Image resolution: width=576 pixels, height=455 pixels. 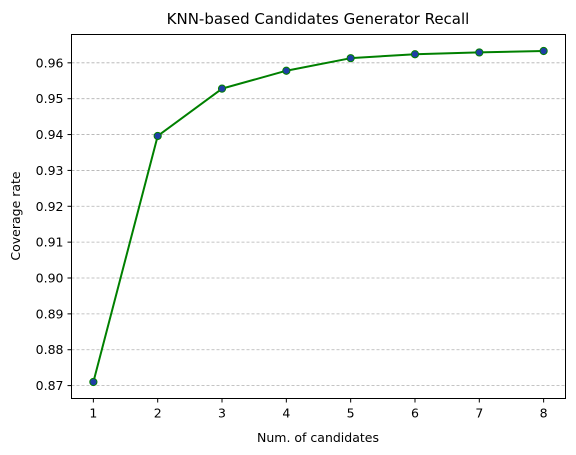 What do you see at coordinates (479, 413) in the screenshot?
I see `x-tick-label: 7` at bounding box center [479, 413].